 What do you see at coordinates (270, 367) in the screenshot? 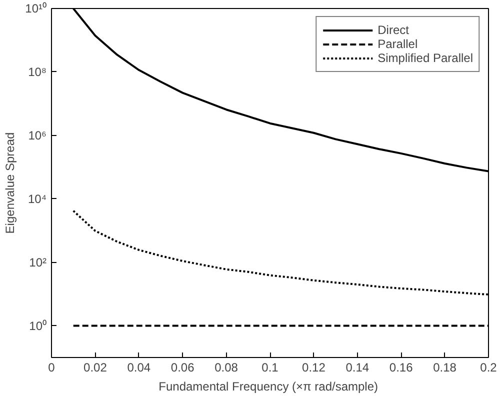
I see `x-tick-label: 0.1` at bounding box center [270, 367].